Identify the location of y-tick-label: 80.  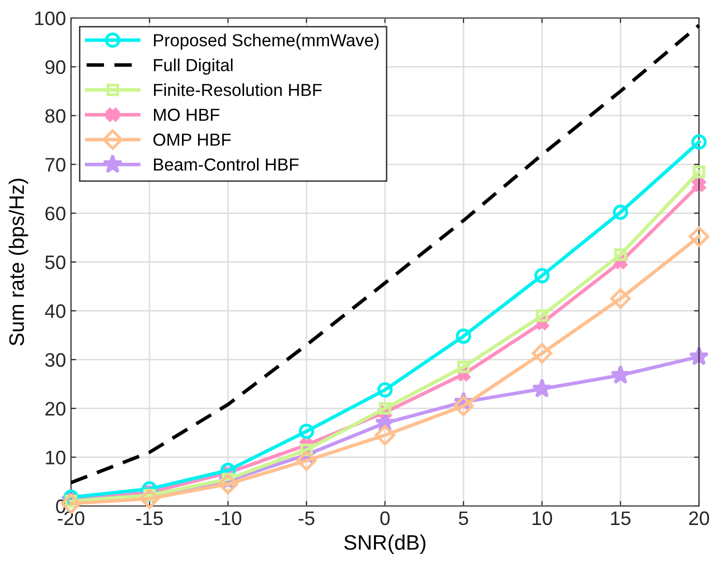
(55, 116).